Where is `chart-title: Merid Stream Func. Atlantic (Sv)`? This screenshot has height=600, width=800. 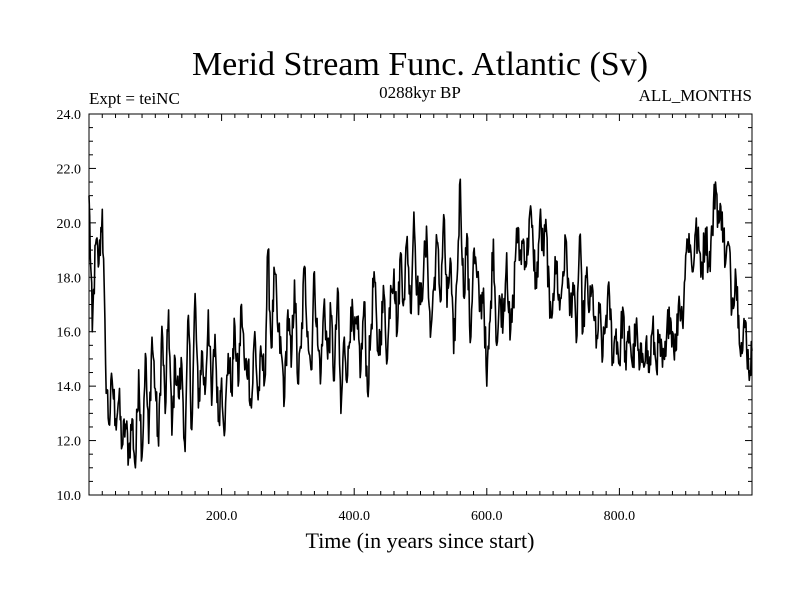 chart-title: Merid Stream Func. Atlantic (Sv) is located at coordinates (420, 64).